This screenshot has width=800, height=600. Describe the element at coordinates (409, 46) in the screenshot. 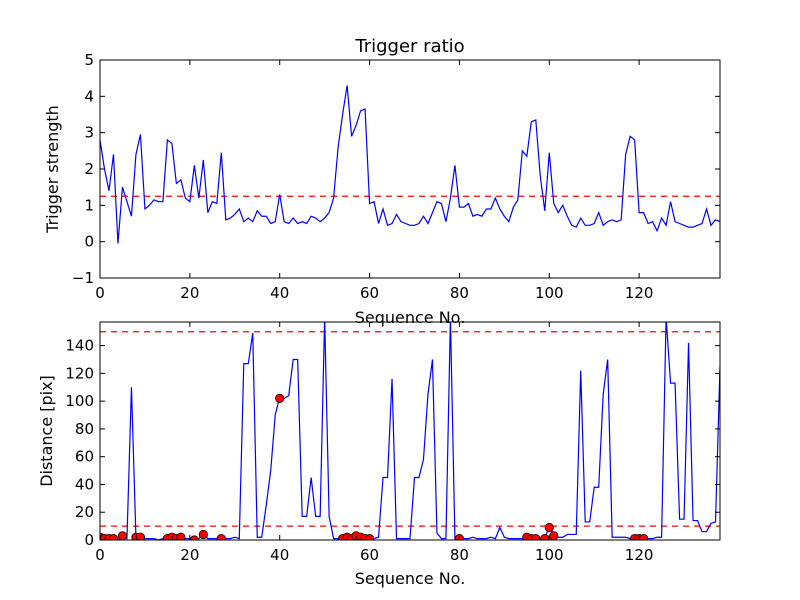

I see `top-chart-title: Trigger ratio` at that location.